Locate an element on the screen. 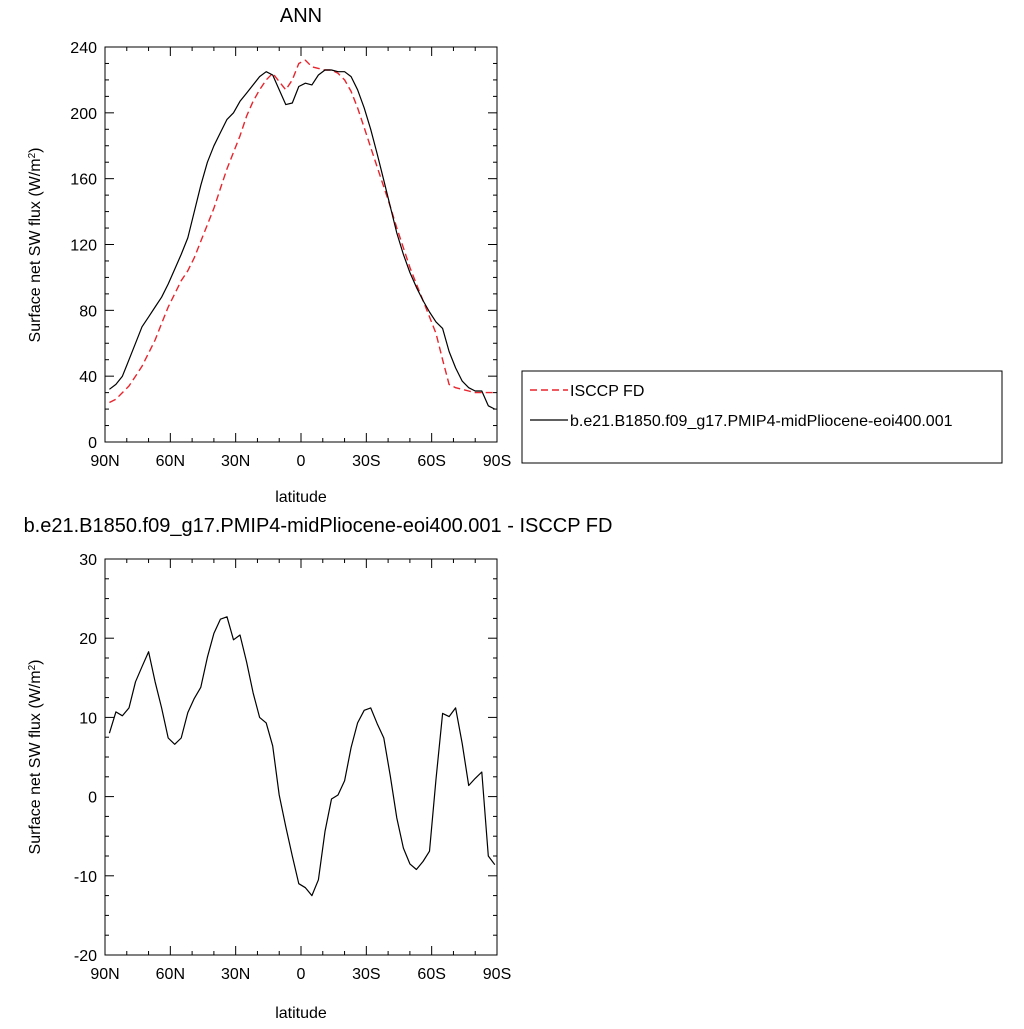  y-tick-label: 240 is located at coordinates (83, 48).